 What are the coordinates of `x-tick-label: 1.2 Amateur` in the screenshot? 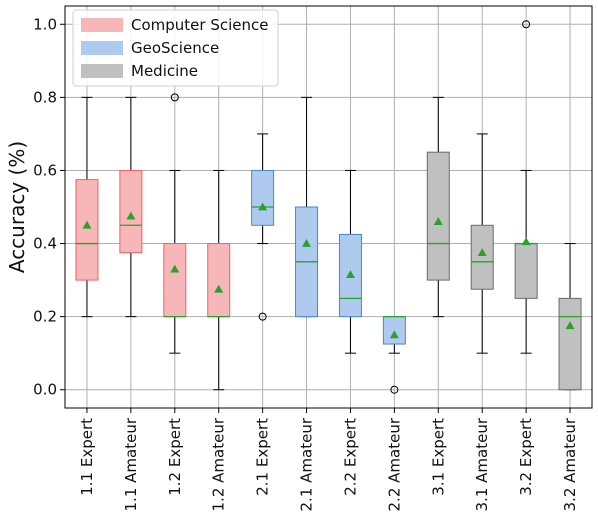 It's located at (219, 464).